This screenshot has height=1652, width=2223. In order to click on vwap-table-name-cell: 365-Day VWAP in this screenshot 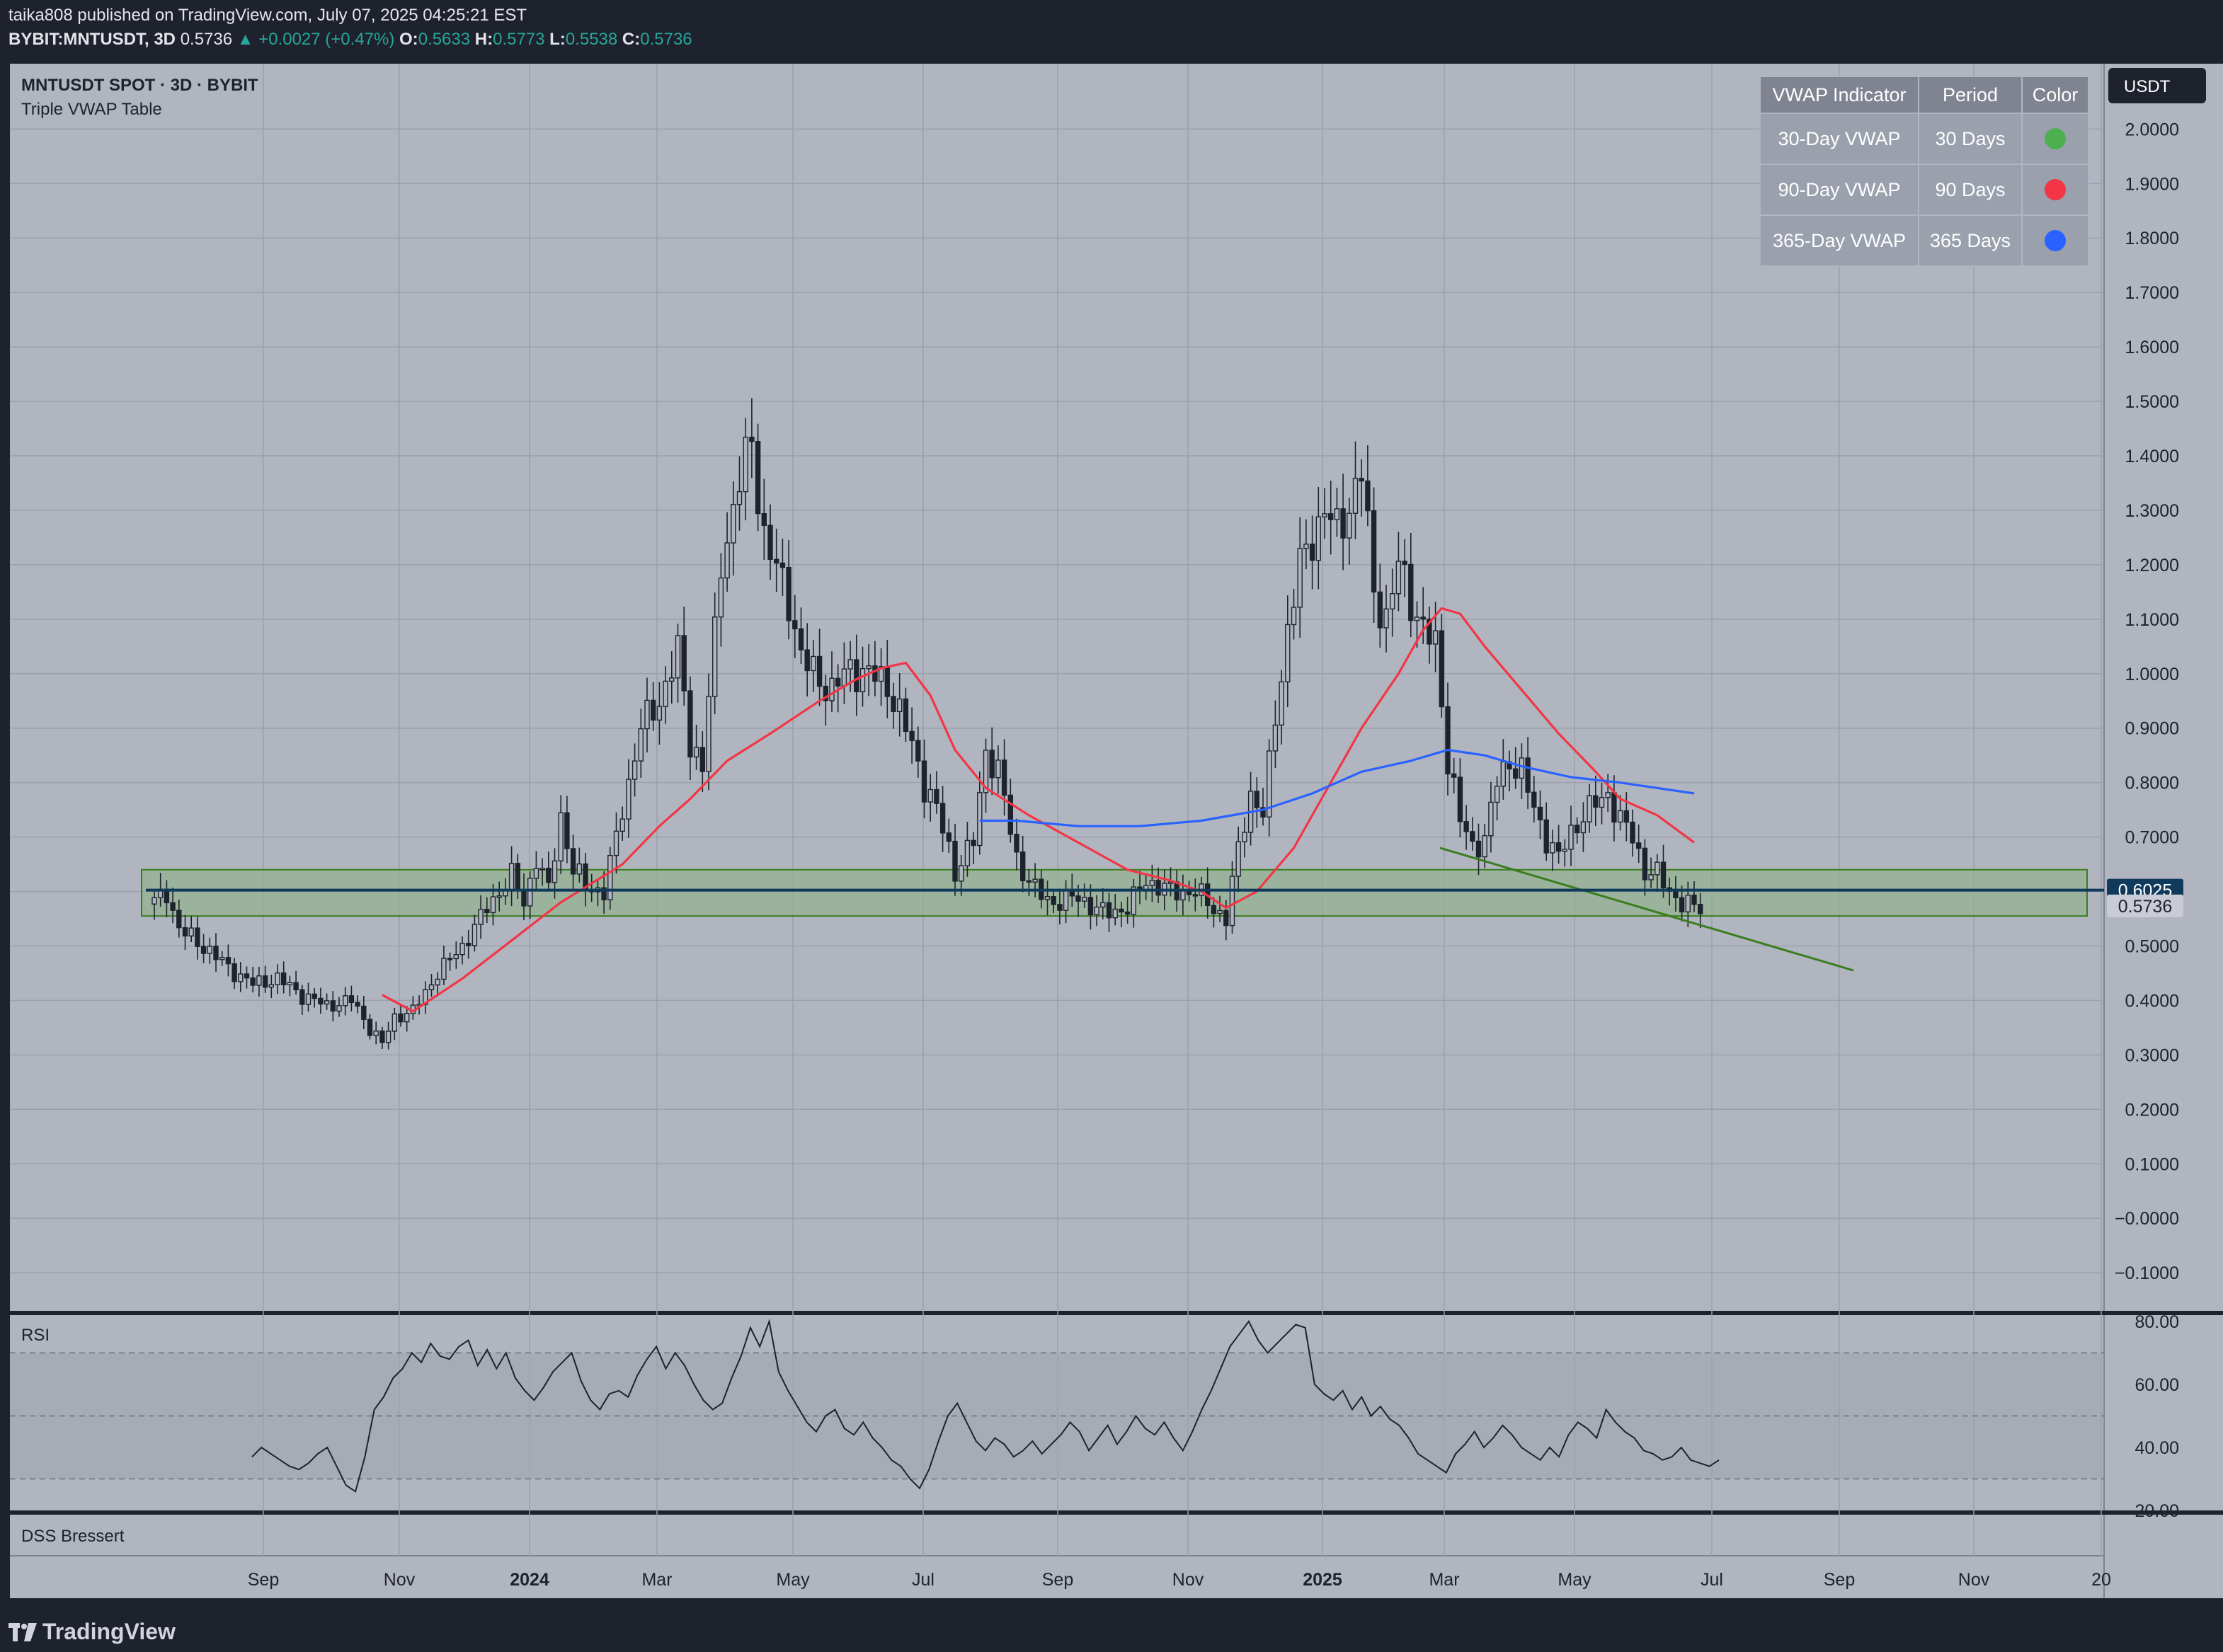, I will do `click(1839, 240)`.